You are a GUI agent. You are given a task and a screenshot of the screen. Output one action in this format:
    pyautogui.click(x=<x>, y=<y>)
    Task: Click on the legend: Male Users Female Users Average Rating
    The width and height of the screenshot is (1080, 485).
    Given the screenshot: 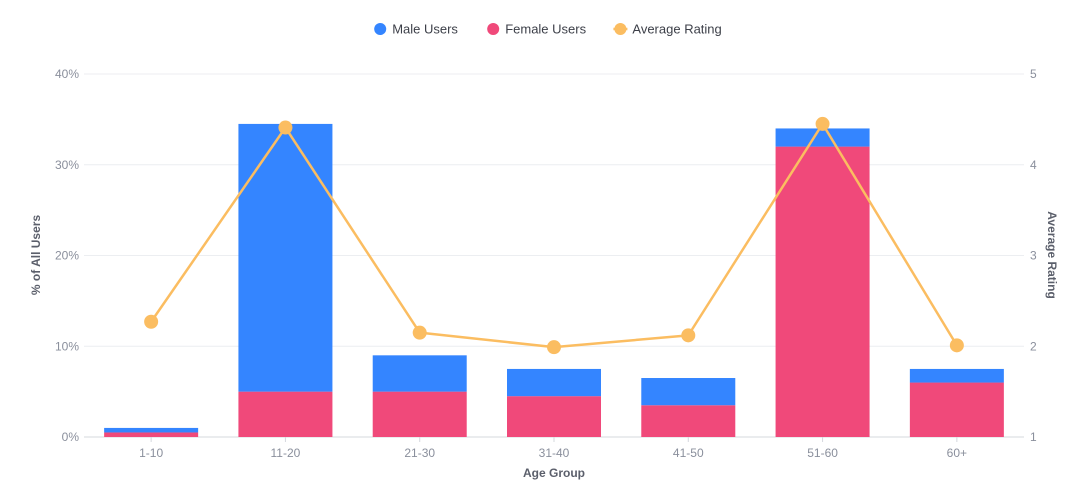 What is the action you would take?
    pyautogui.click(x=548, y=29)
    